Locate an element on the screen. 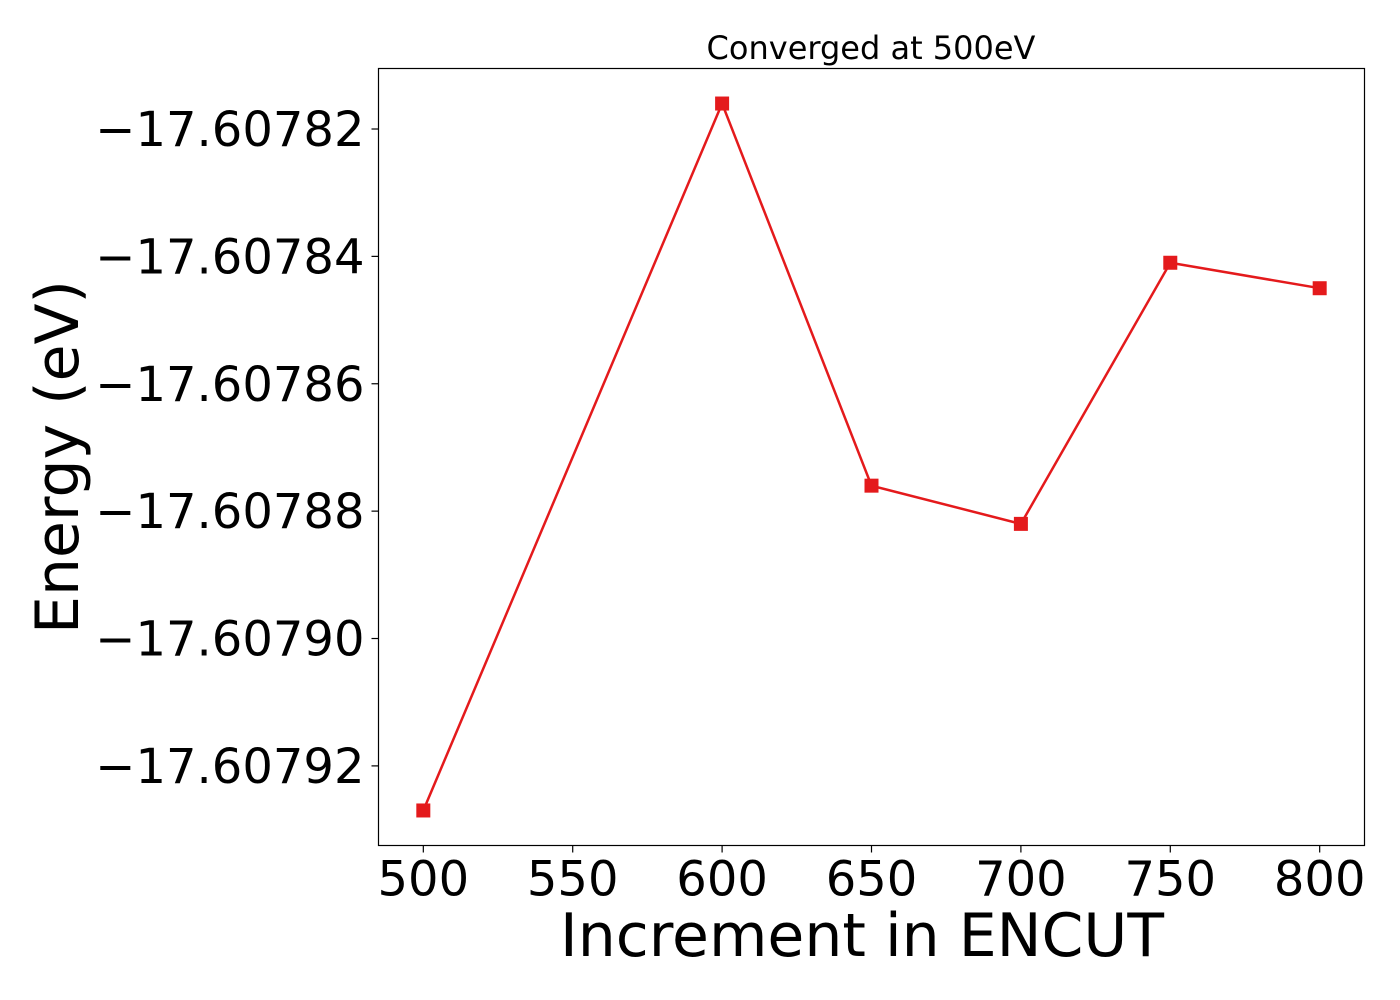 This screenshot has height=1000, width=1400. x-tick-label: 550 is located at coordinates (573, 880).